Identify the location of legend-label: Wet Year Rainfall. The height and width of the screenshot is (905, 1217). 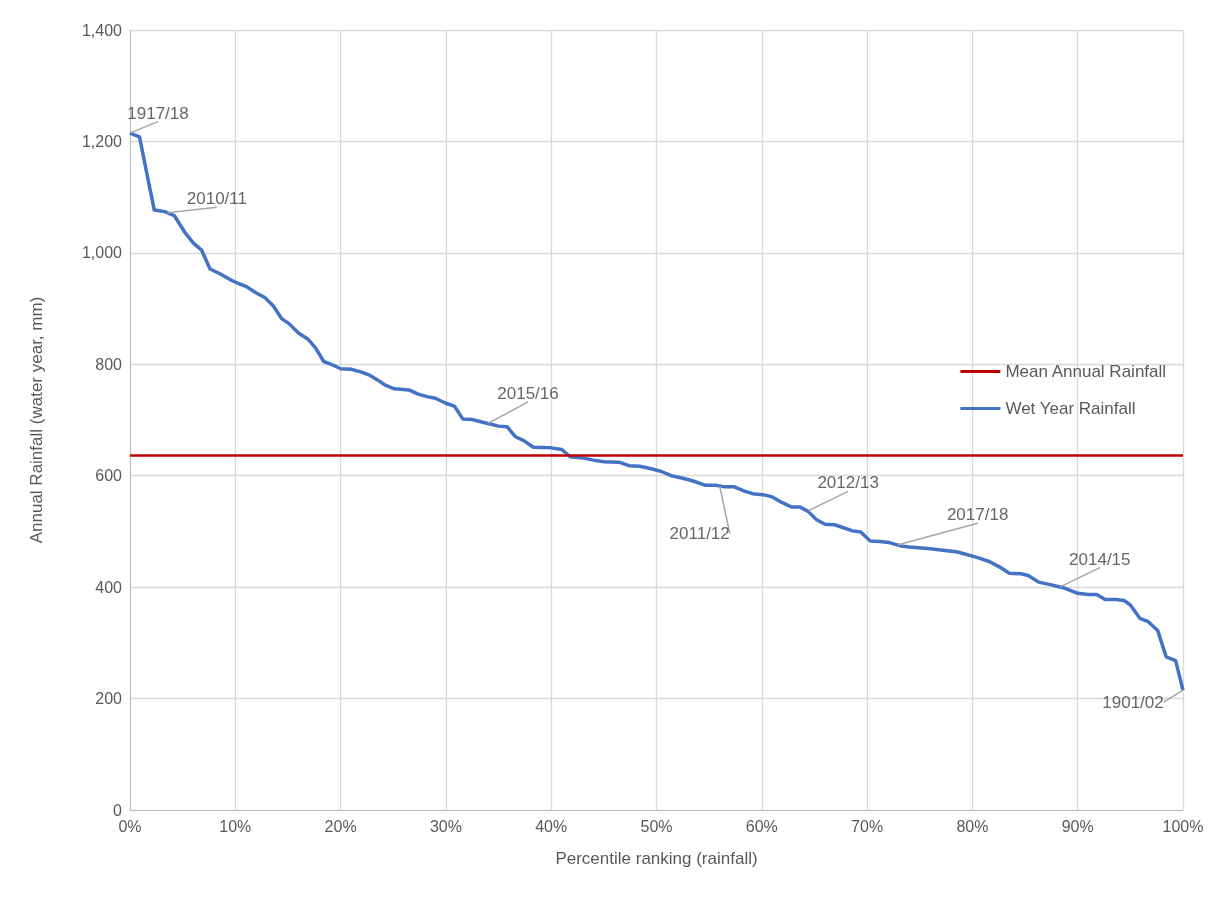
(1070, 408).